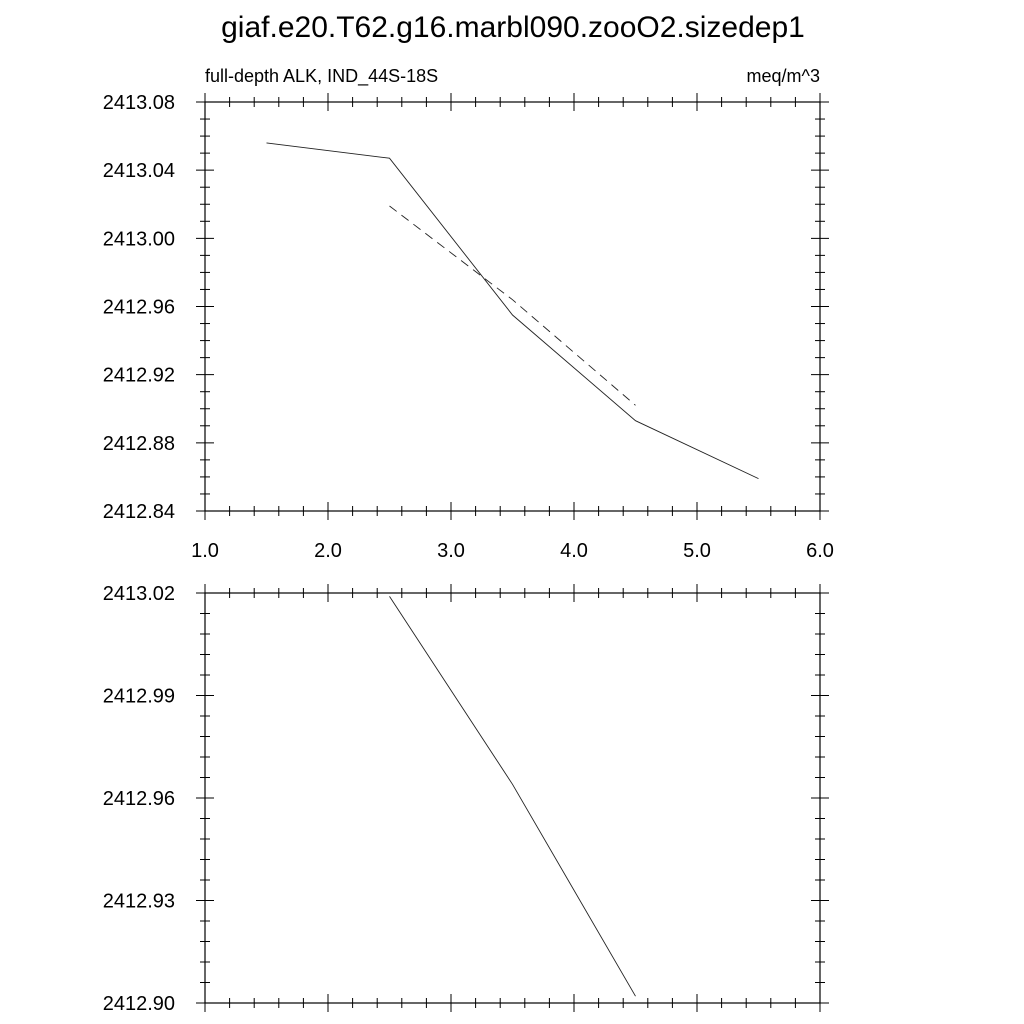 The height and width of the screenshot is (1024, 1024). I want to click on y-tick-label: 2412.92, so click(139, 376).